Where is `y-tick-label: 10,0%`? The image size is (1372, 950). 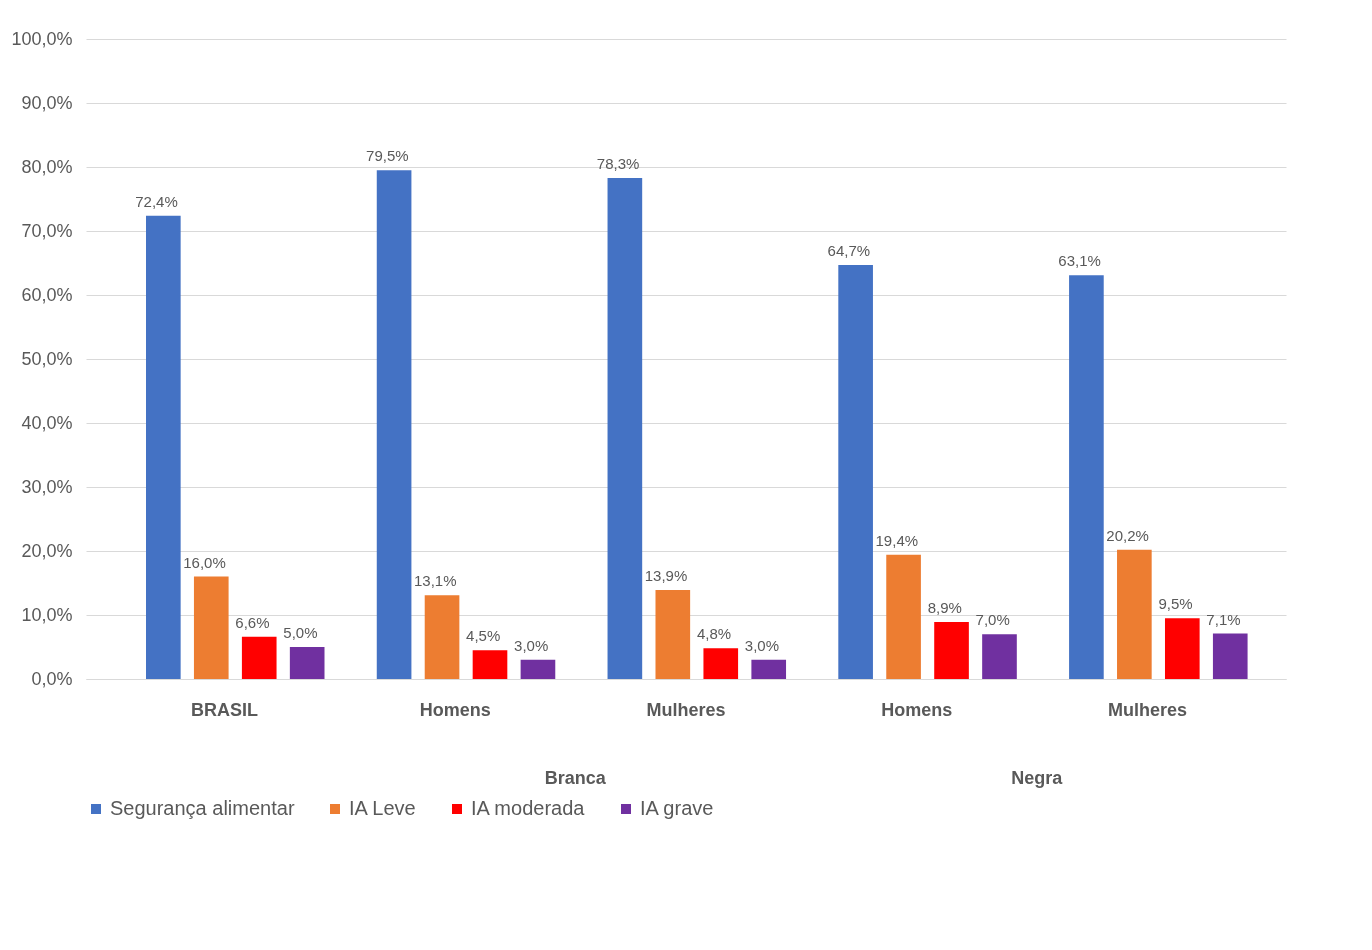 y-tick-label: 10,0% is located at coordinates (47, 614).